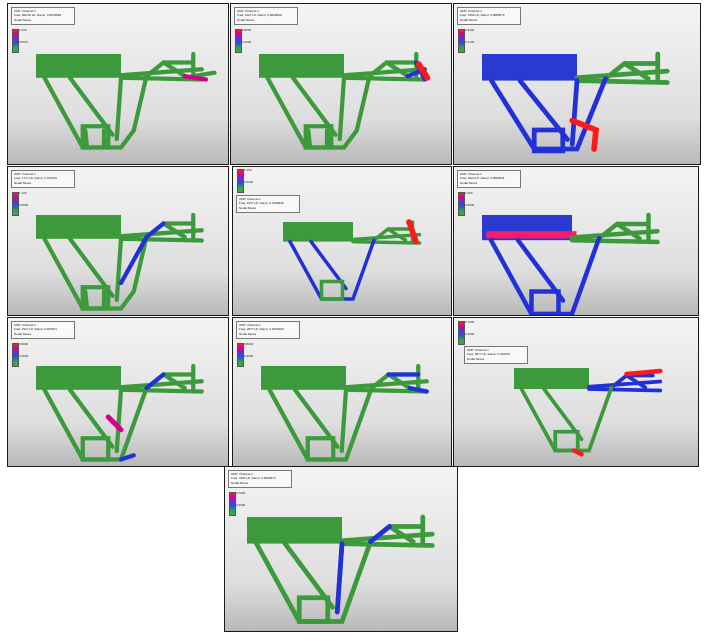 This screenshot has width=709, height=641. What do you see at coordinates (470, 42) in the screenshot?
I see `scale-mid-label: 0.1700` at bounding box center [470, 42].